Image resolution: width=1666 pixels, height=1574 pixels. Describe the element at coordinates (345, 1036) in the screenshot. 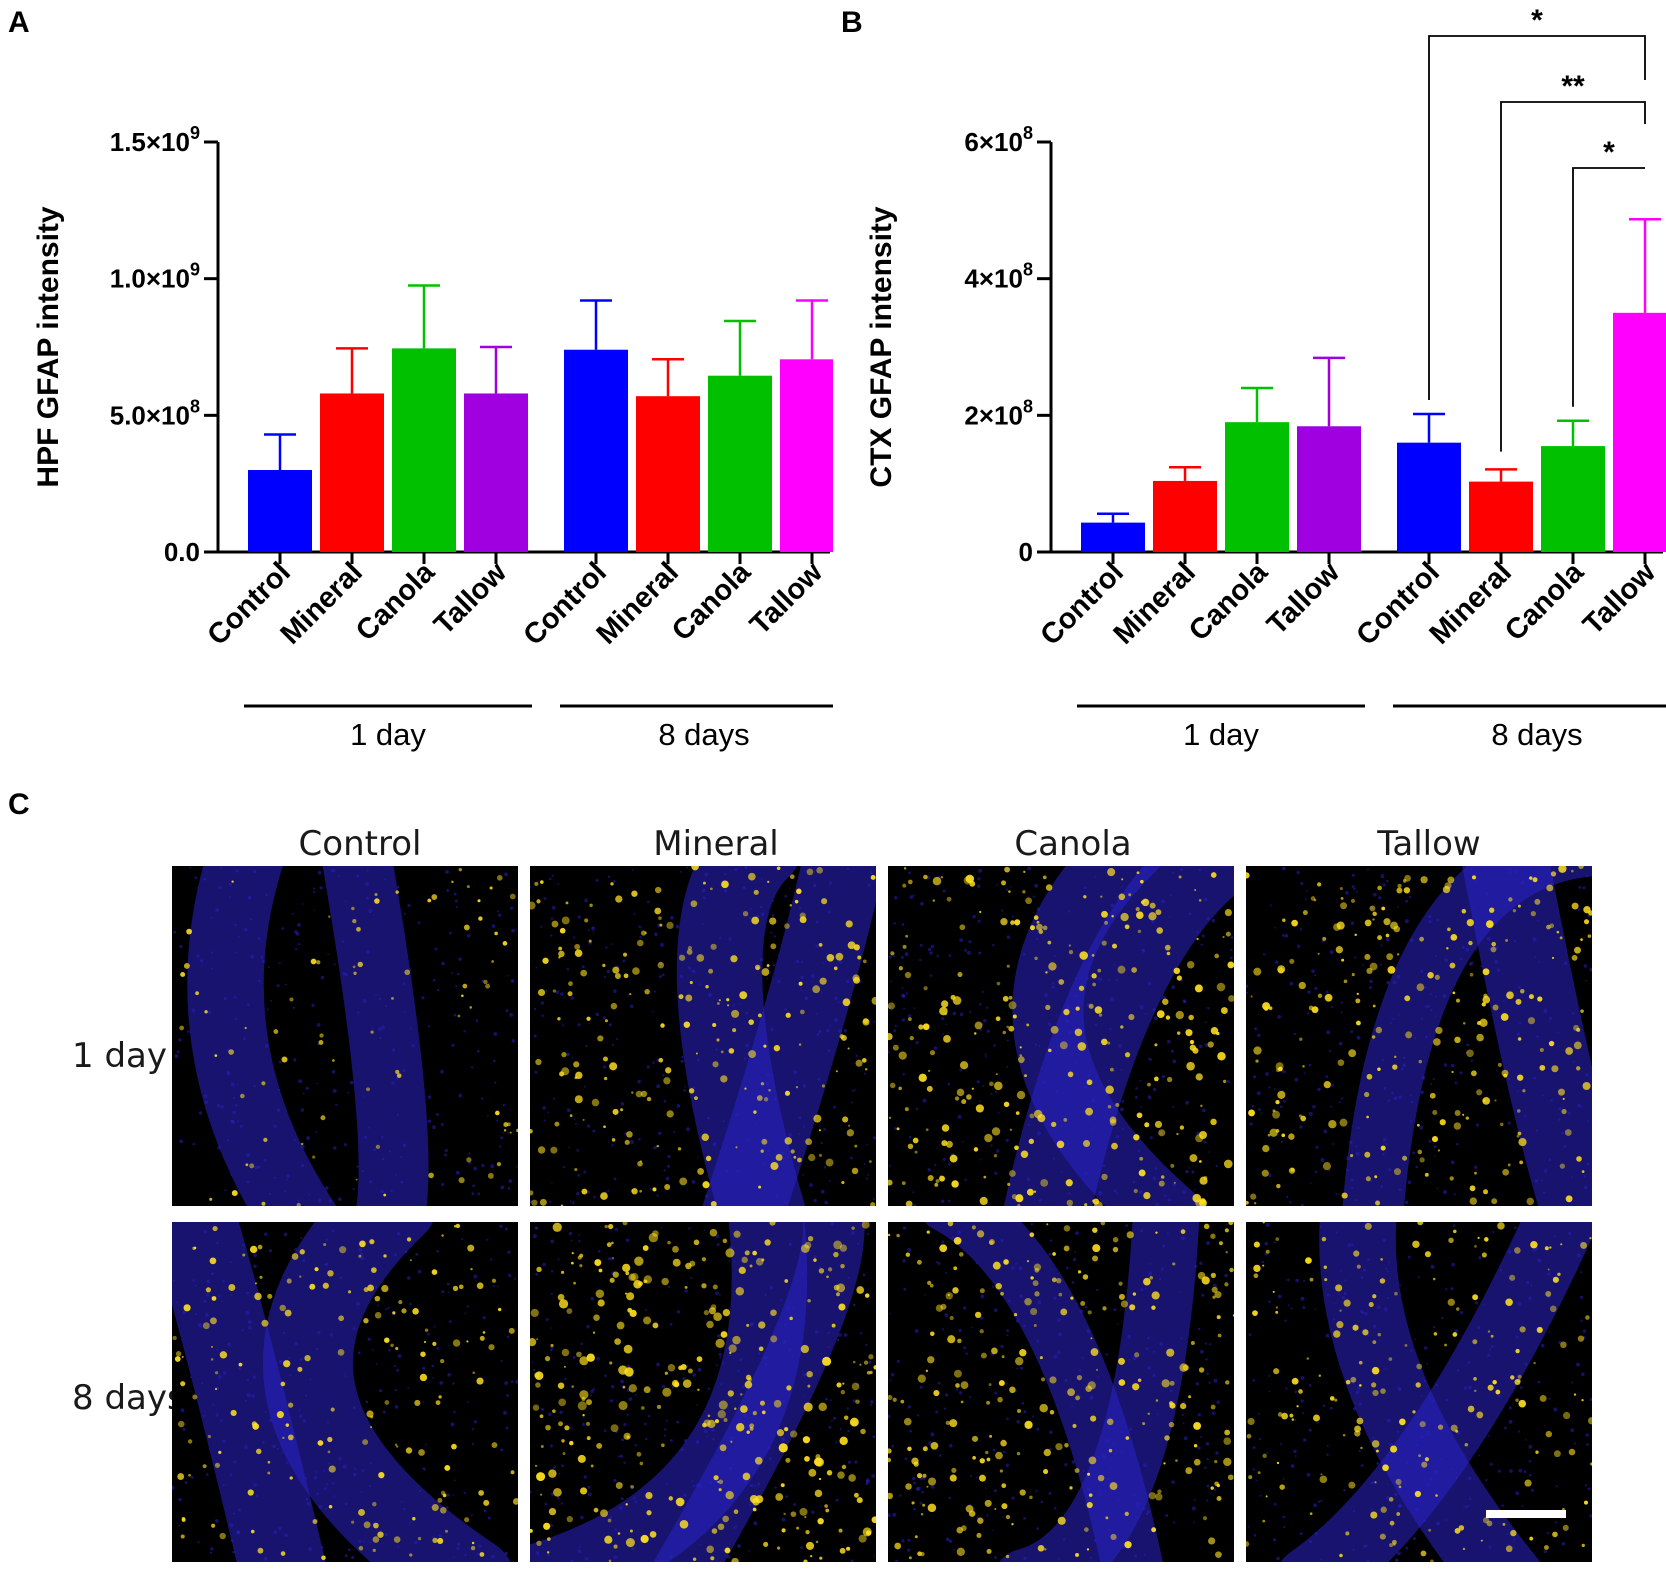

I see `micrograph-control-1-day` at that location.